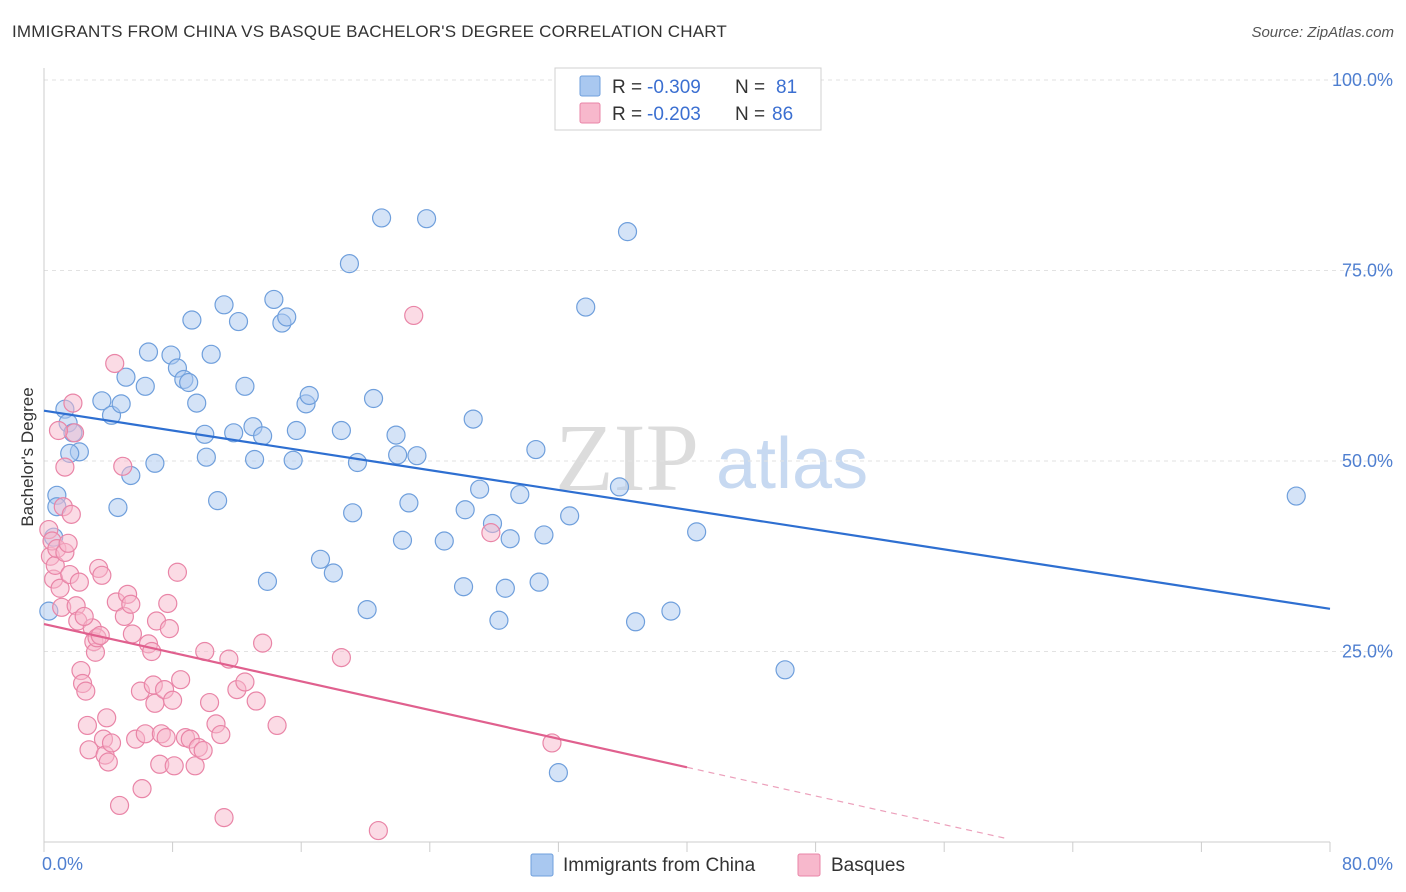 The width and height of the screenshot is (1406, 892). Describe the element at coordinates (1362, 366) in the screenshot. I see `y-tick-labels: 25.0% 50.0% 75.0% 100.0%` at that location.